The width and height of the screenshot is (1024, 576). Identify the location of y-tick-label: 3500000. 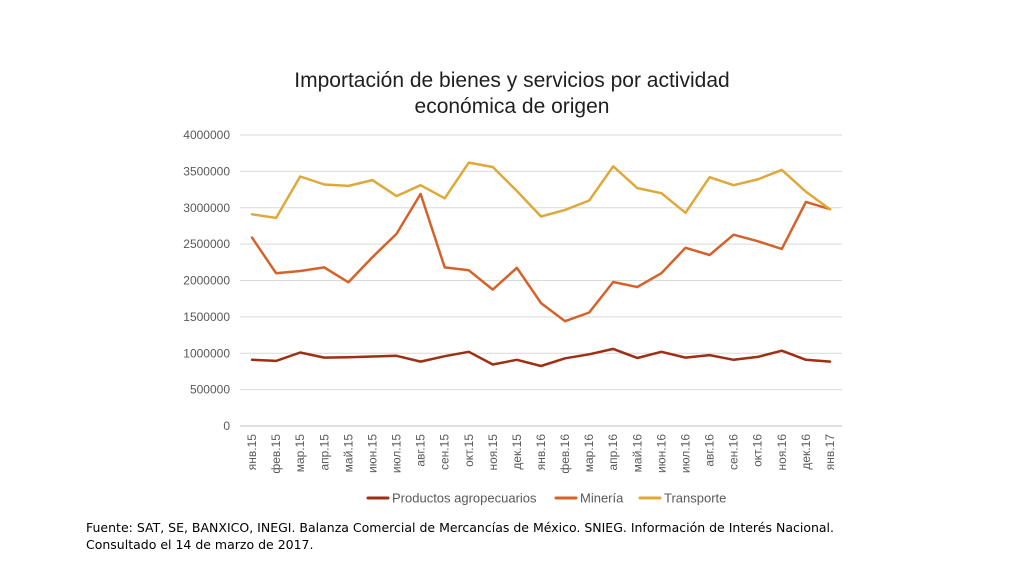
(206, 171).